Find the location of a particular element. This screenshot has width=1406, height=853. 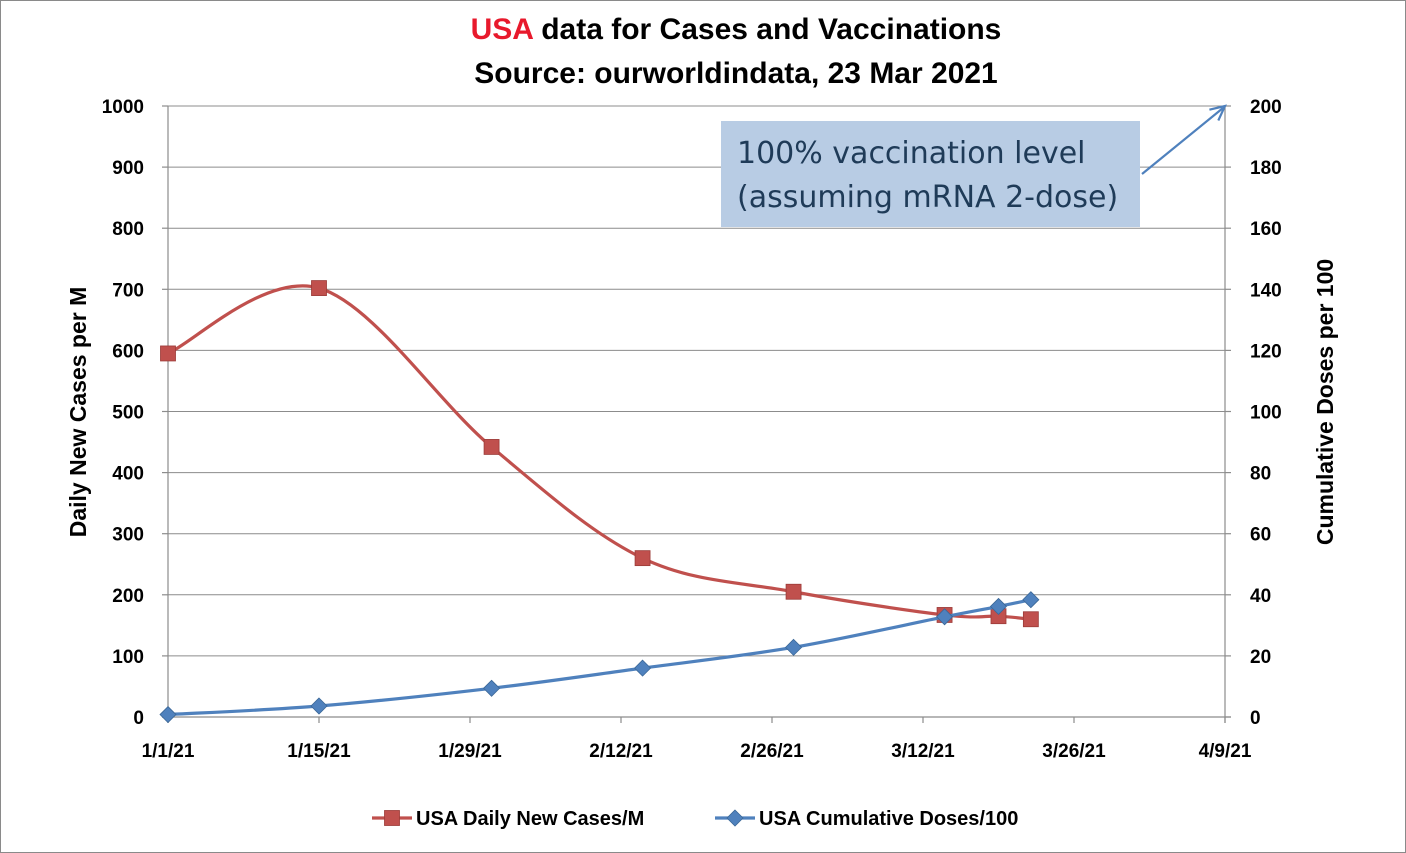

annotation-box is located at coordinates (930, 174).